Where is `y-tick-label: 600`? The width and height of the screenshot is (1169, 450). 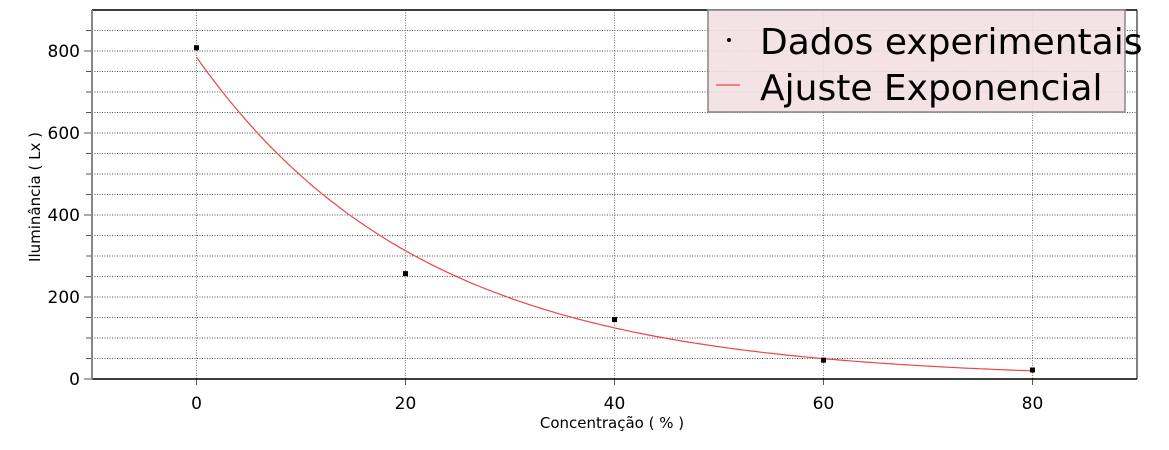 y-tick-label: 600 is located at coordinates (64, 134).